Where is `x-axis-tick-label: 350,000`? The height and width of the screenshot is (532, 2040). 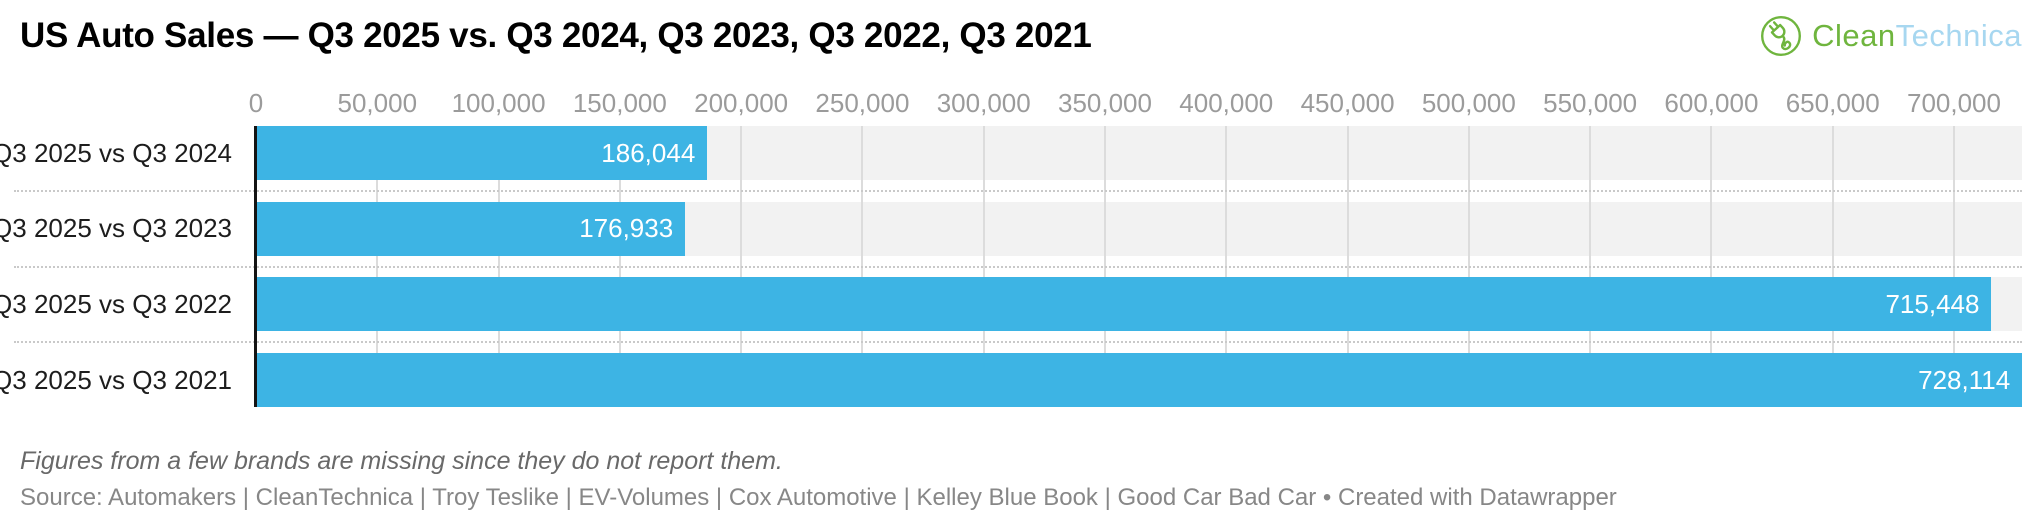
x-axis-tick-label: 350,000 is located at coordinates (1104, 103).